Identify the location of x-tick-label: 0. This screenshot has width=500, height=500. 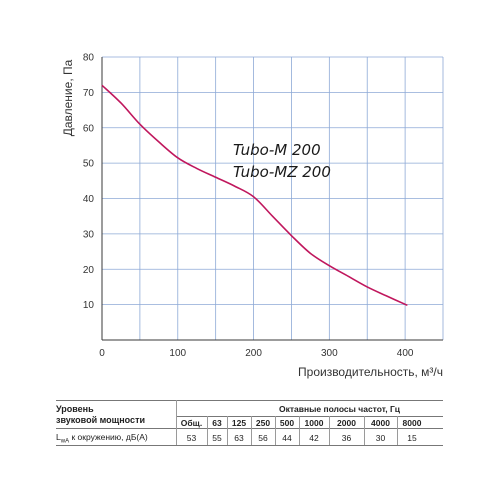
(102, 353).